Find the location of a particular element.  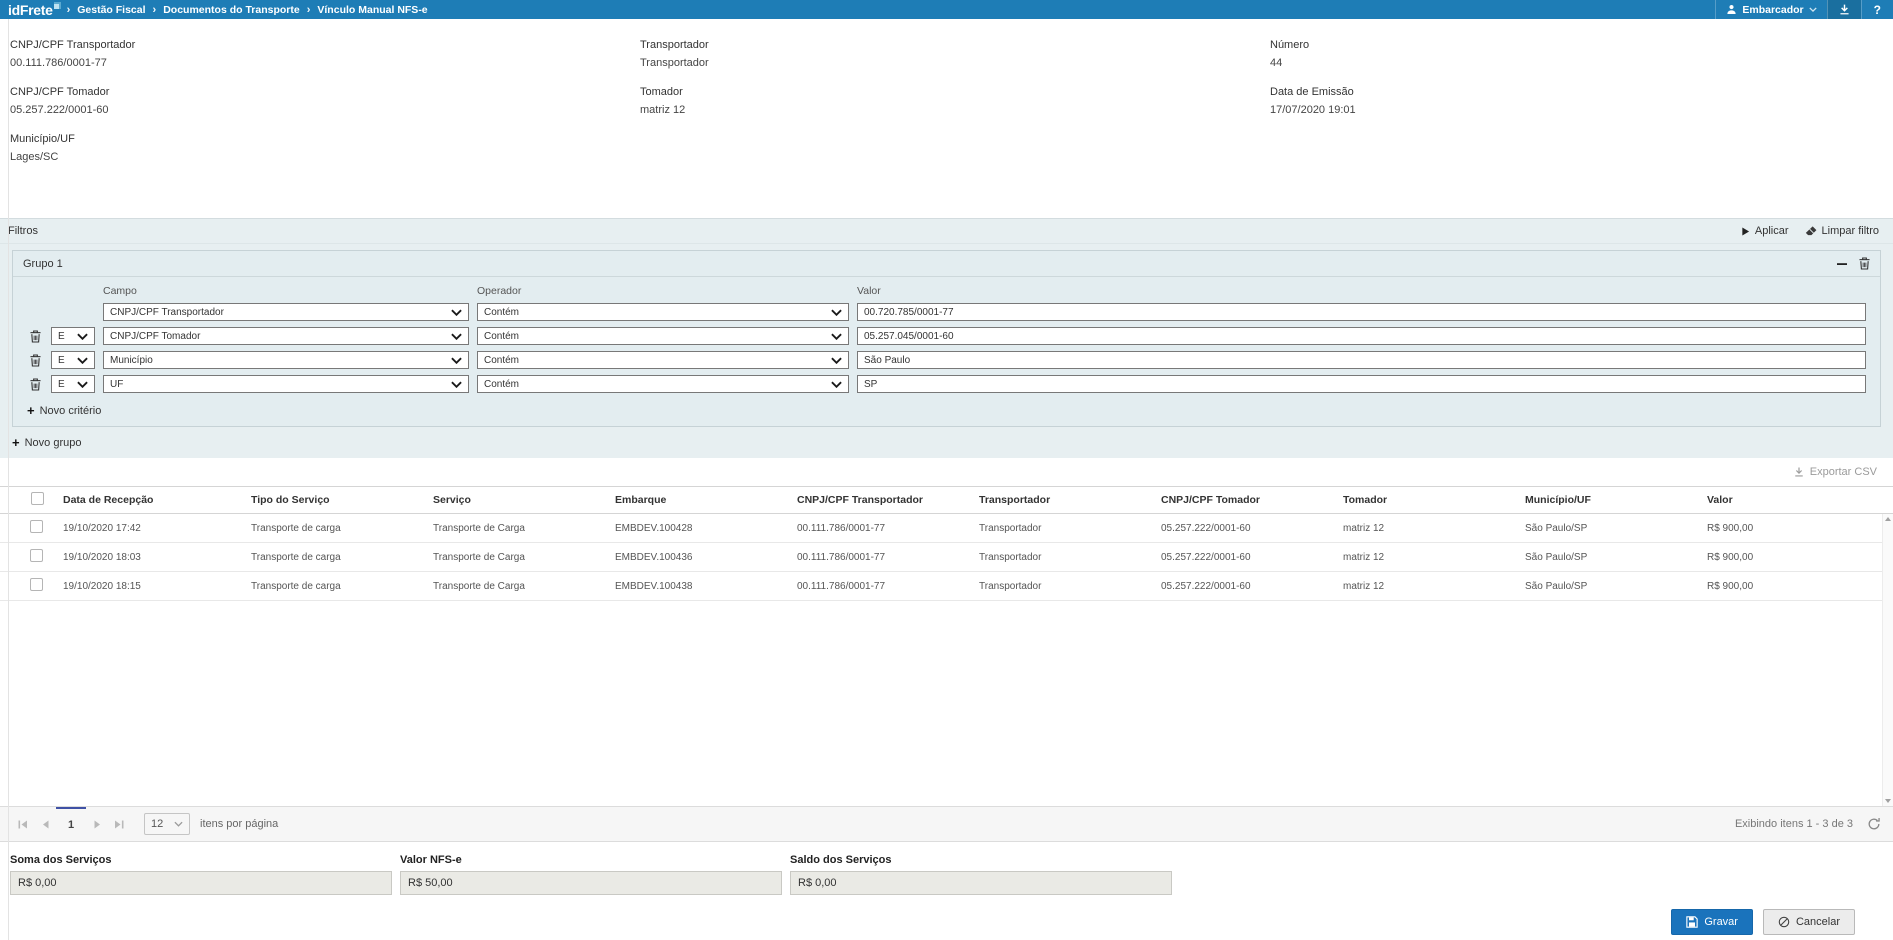

valor-input-value: São Paulo is located at coordinates (887, 360).